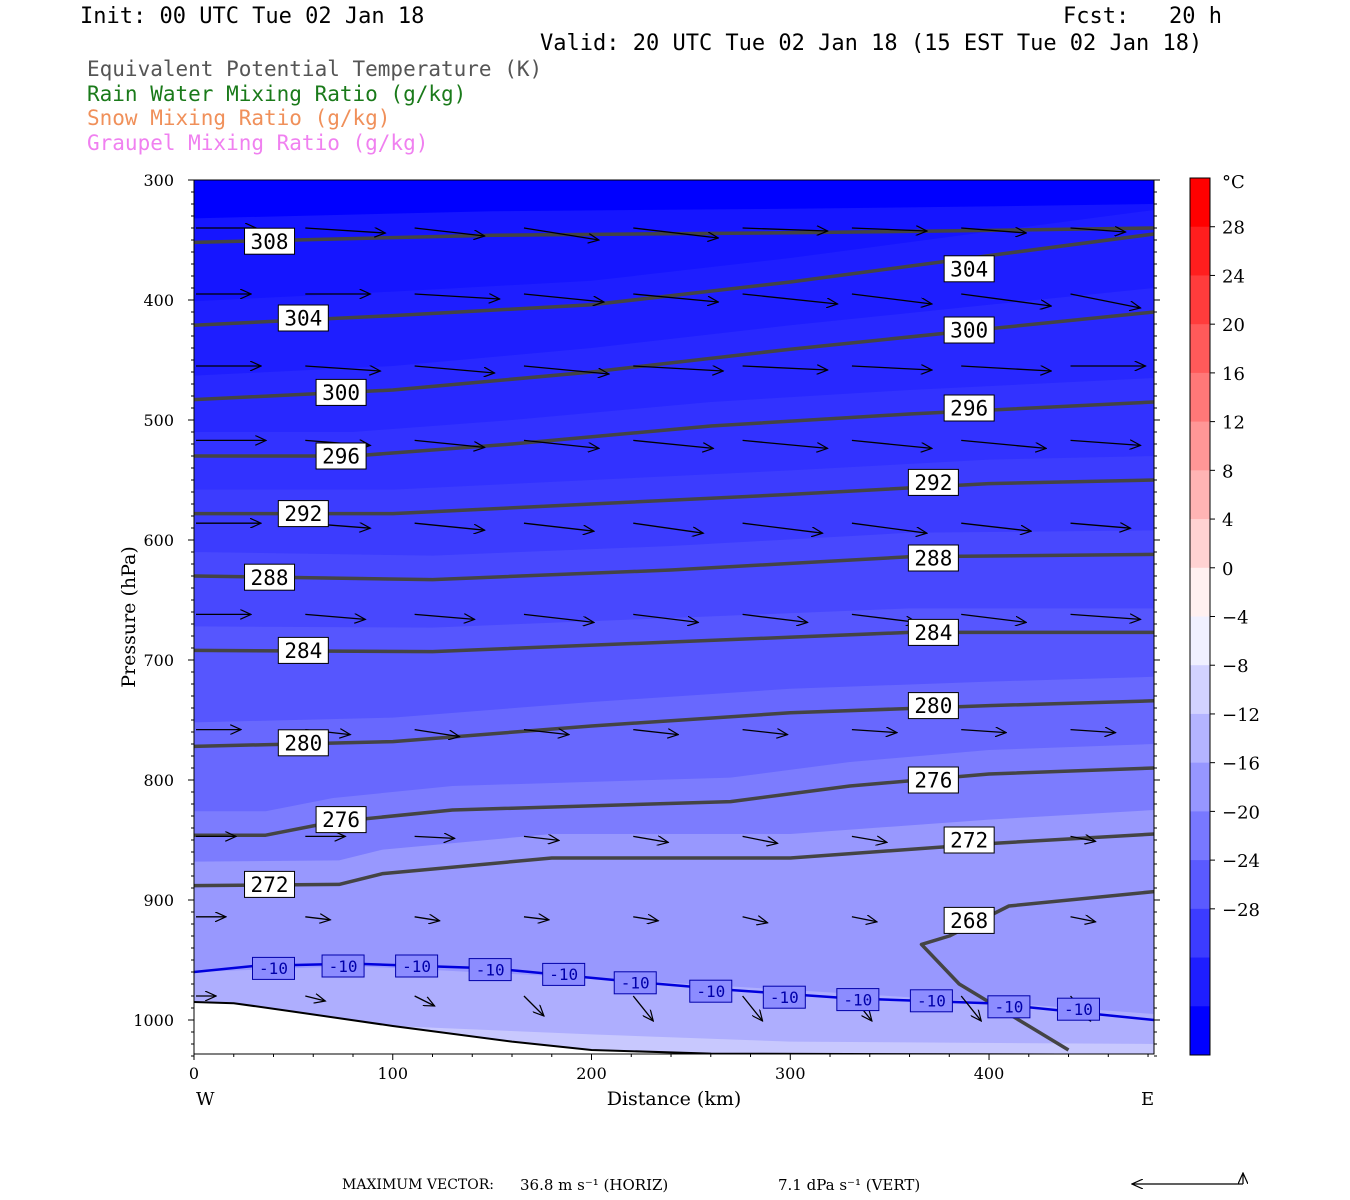 The image size is (1350, 1200). I want to click on terrain-line, so click(674, 1027).